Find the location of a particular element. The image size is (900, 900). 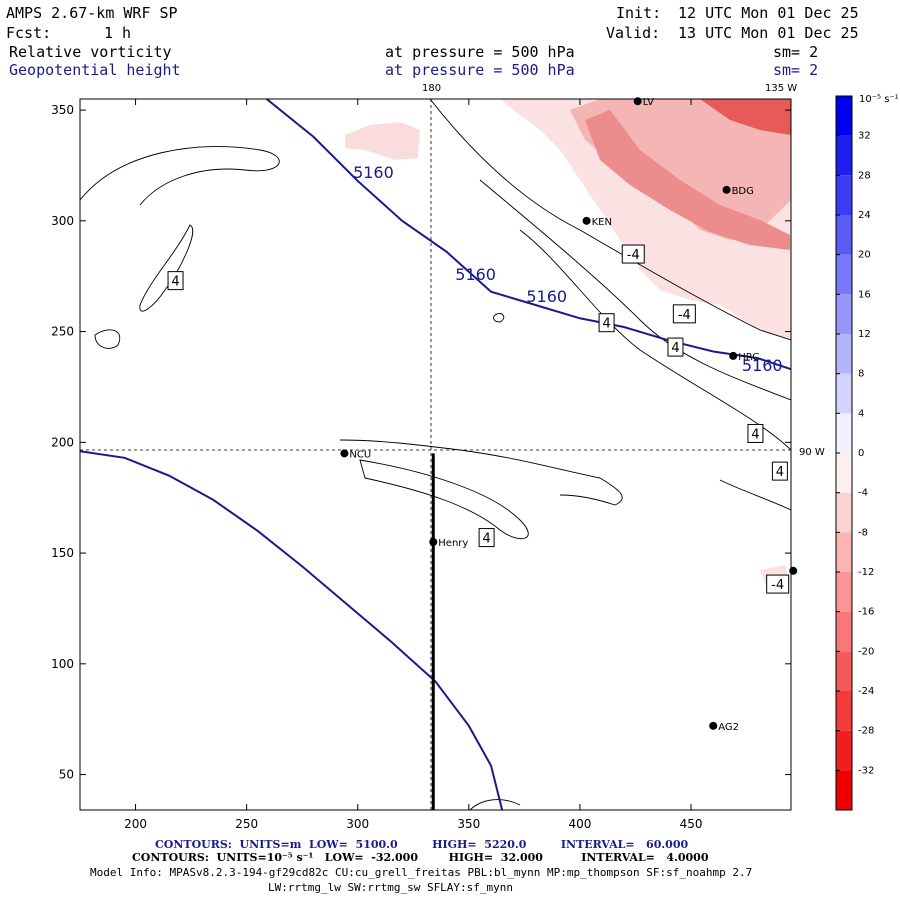

colorbar-tick-label: -20 is located at coordinates (866, 651).